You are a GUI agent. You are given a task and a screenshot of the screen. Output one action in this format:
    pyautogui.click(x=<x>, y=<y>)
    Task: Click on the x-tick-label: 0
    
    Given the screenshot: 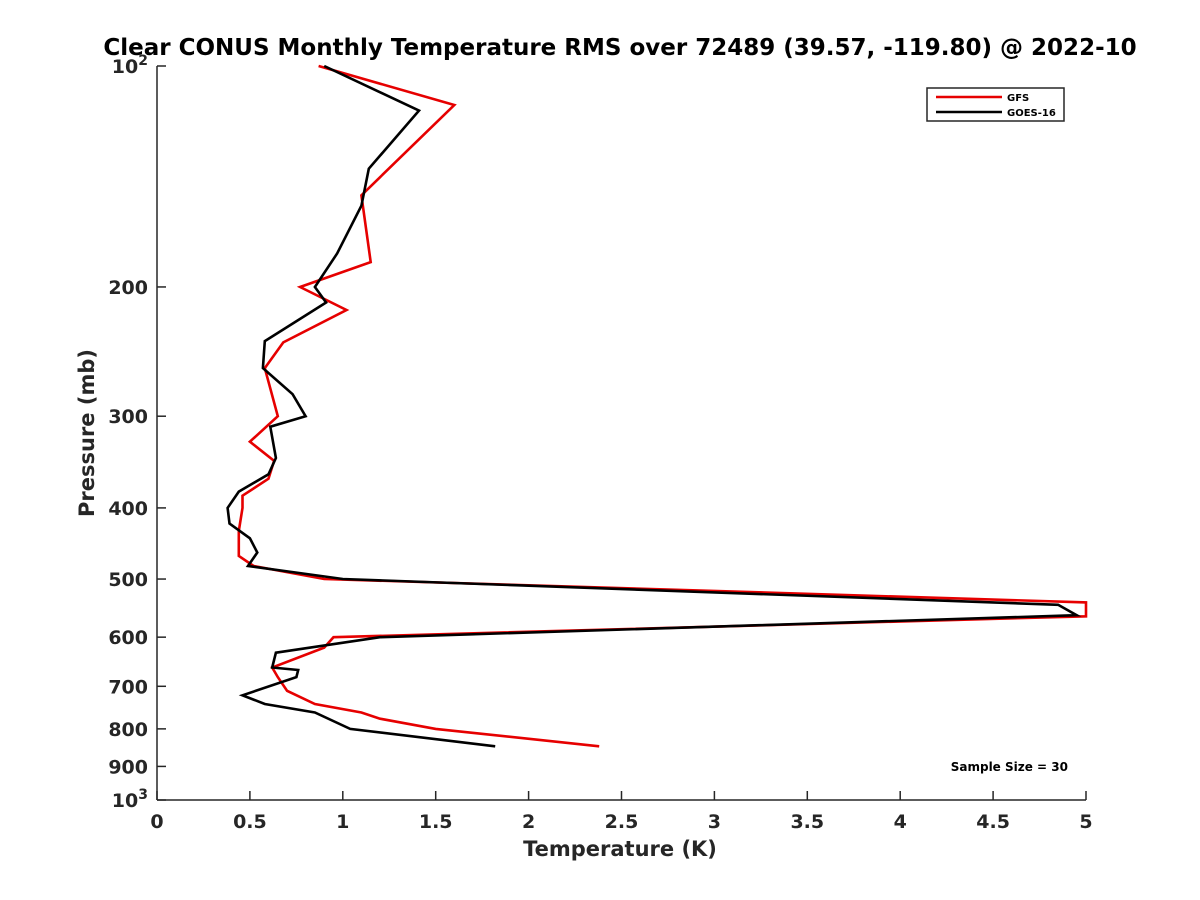 What is the action you would take?
    pyautogui.click(x=156, y=822)
    